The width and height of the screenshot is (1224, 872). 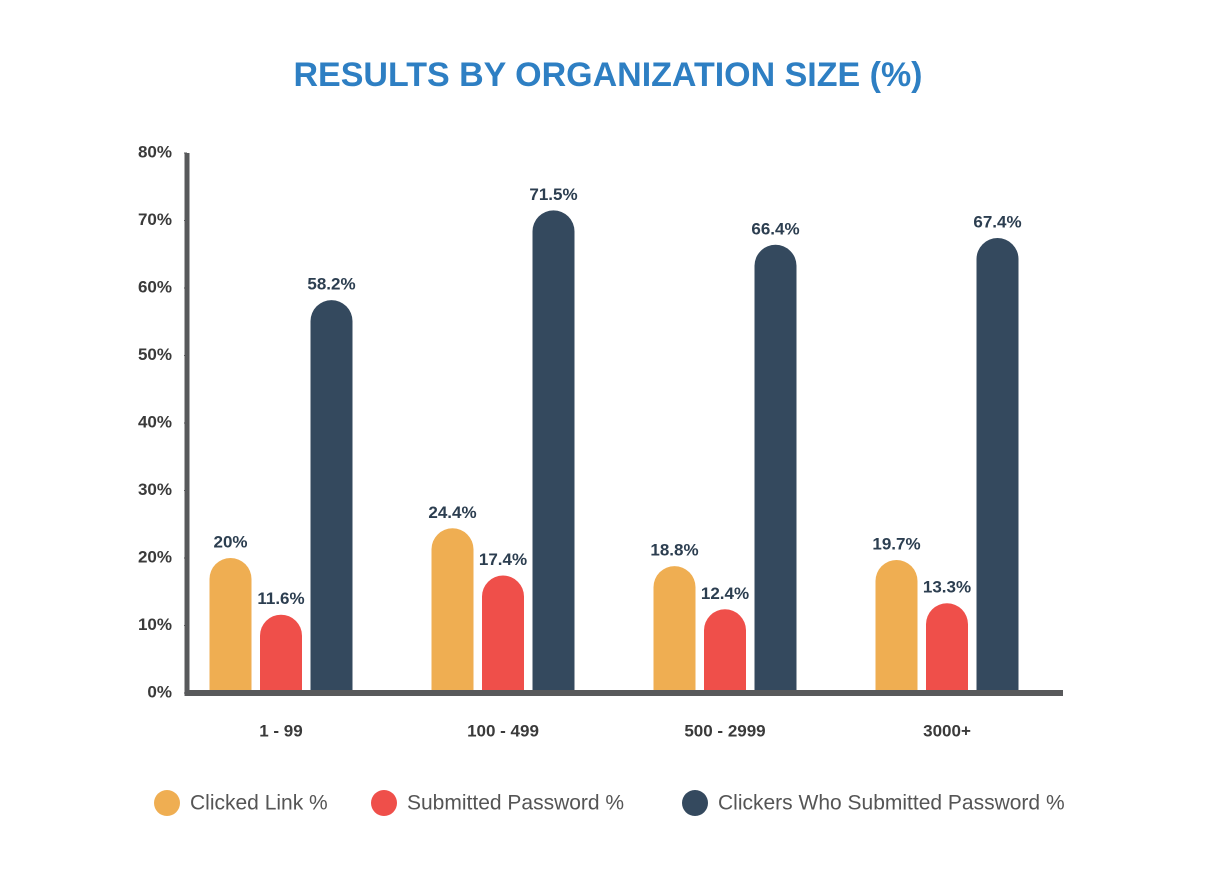 I want to click on x-tick-label: 1 - 99, so click(x=280, y=730).